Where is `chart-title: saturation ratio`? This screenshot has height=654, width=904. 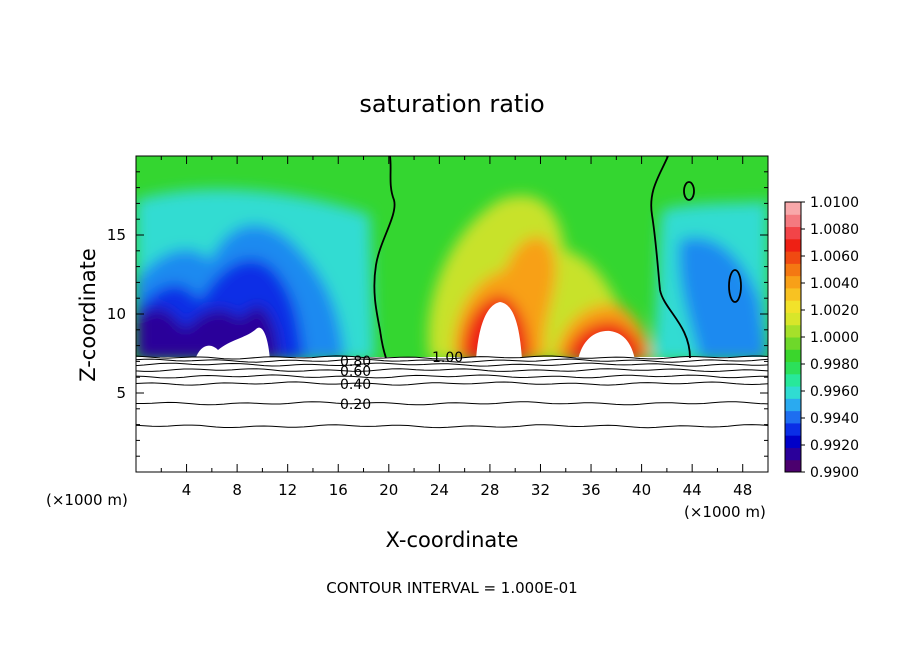
chart-title: saturation ratio is located at coordinates (451, 104).